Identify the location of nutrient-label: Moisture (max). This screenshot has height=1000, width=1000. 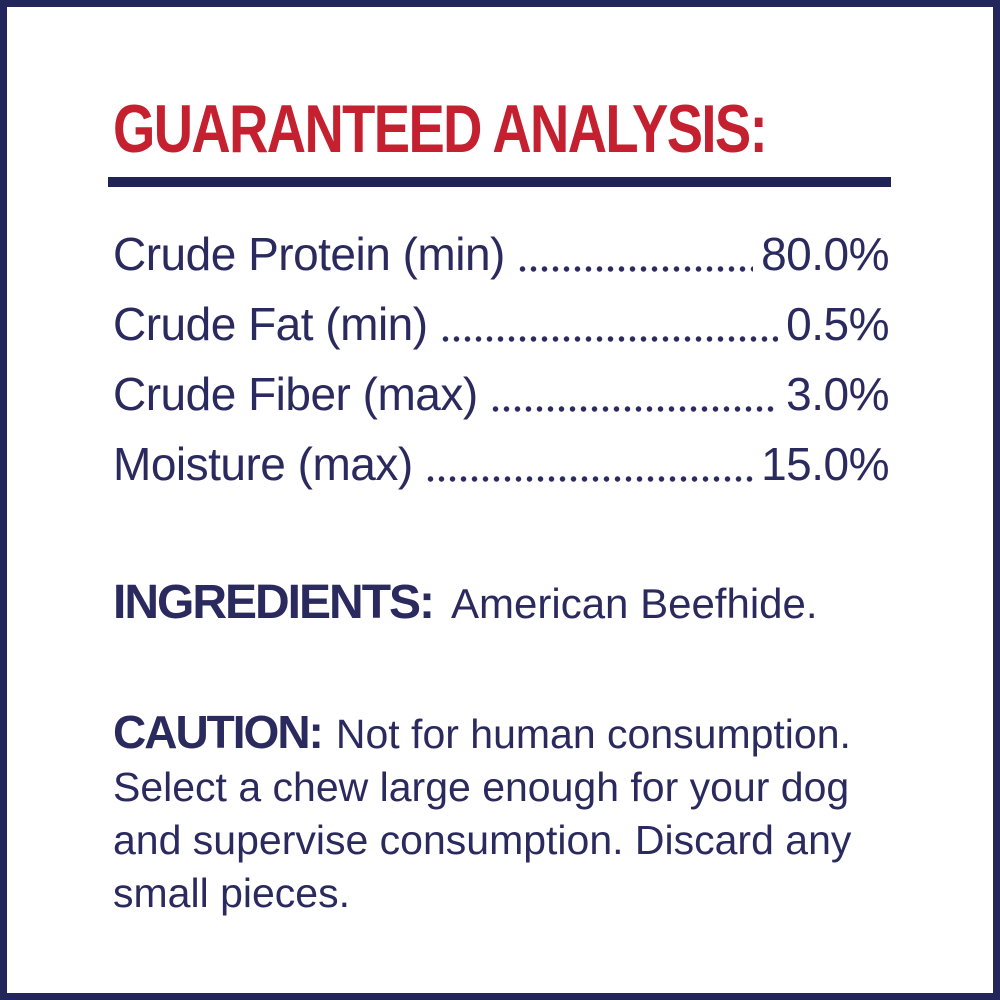
(263, 464).